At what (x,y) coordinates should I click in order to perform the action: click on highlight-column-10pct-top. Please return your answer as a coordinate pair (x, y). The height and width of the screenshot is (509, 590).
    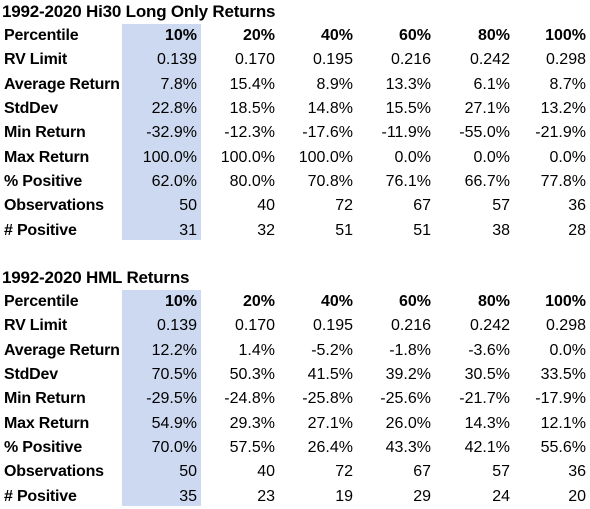
    Looking at the image, I should click on (161, 132).